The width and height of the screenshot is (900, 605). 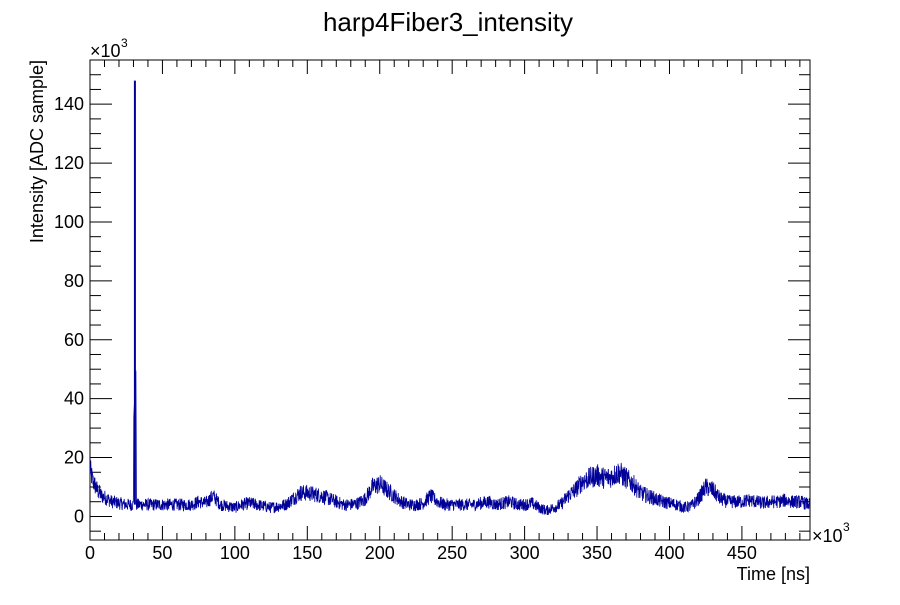 What do you see at coordinates (669, 553) in the screenshot?
I see `x-tick-label: 400` at bounding box center [669, 553].